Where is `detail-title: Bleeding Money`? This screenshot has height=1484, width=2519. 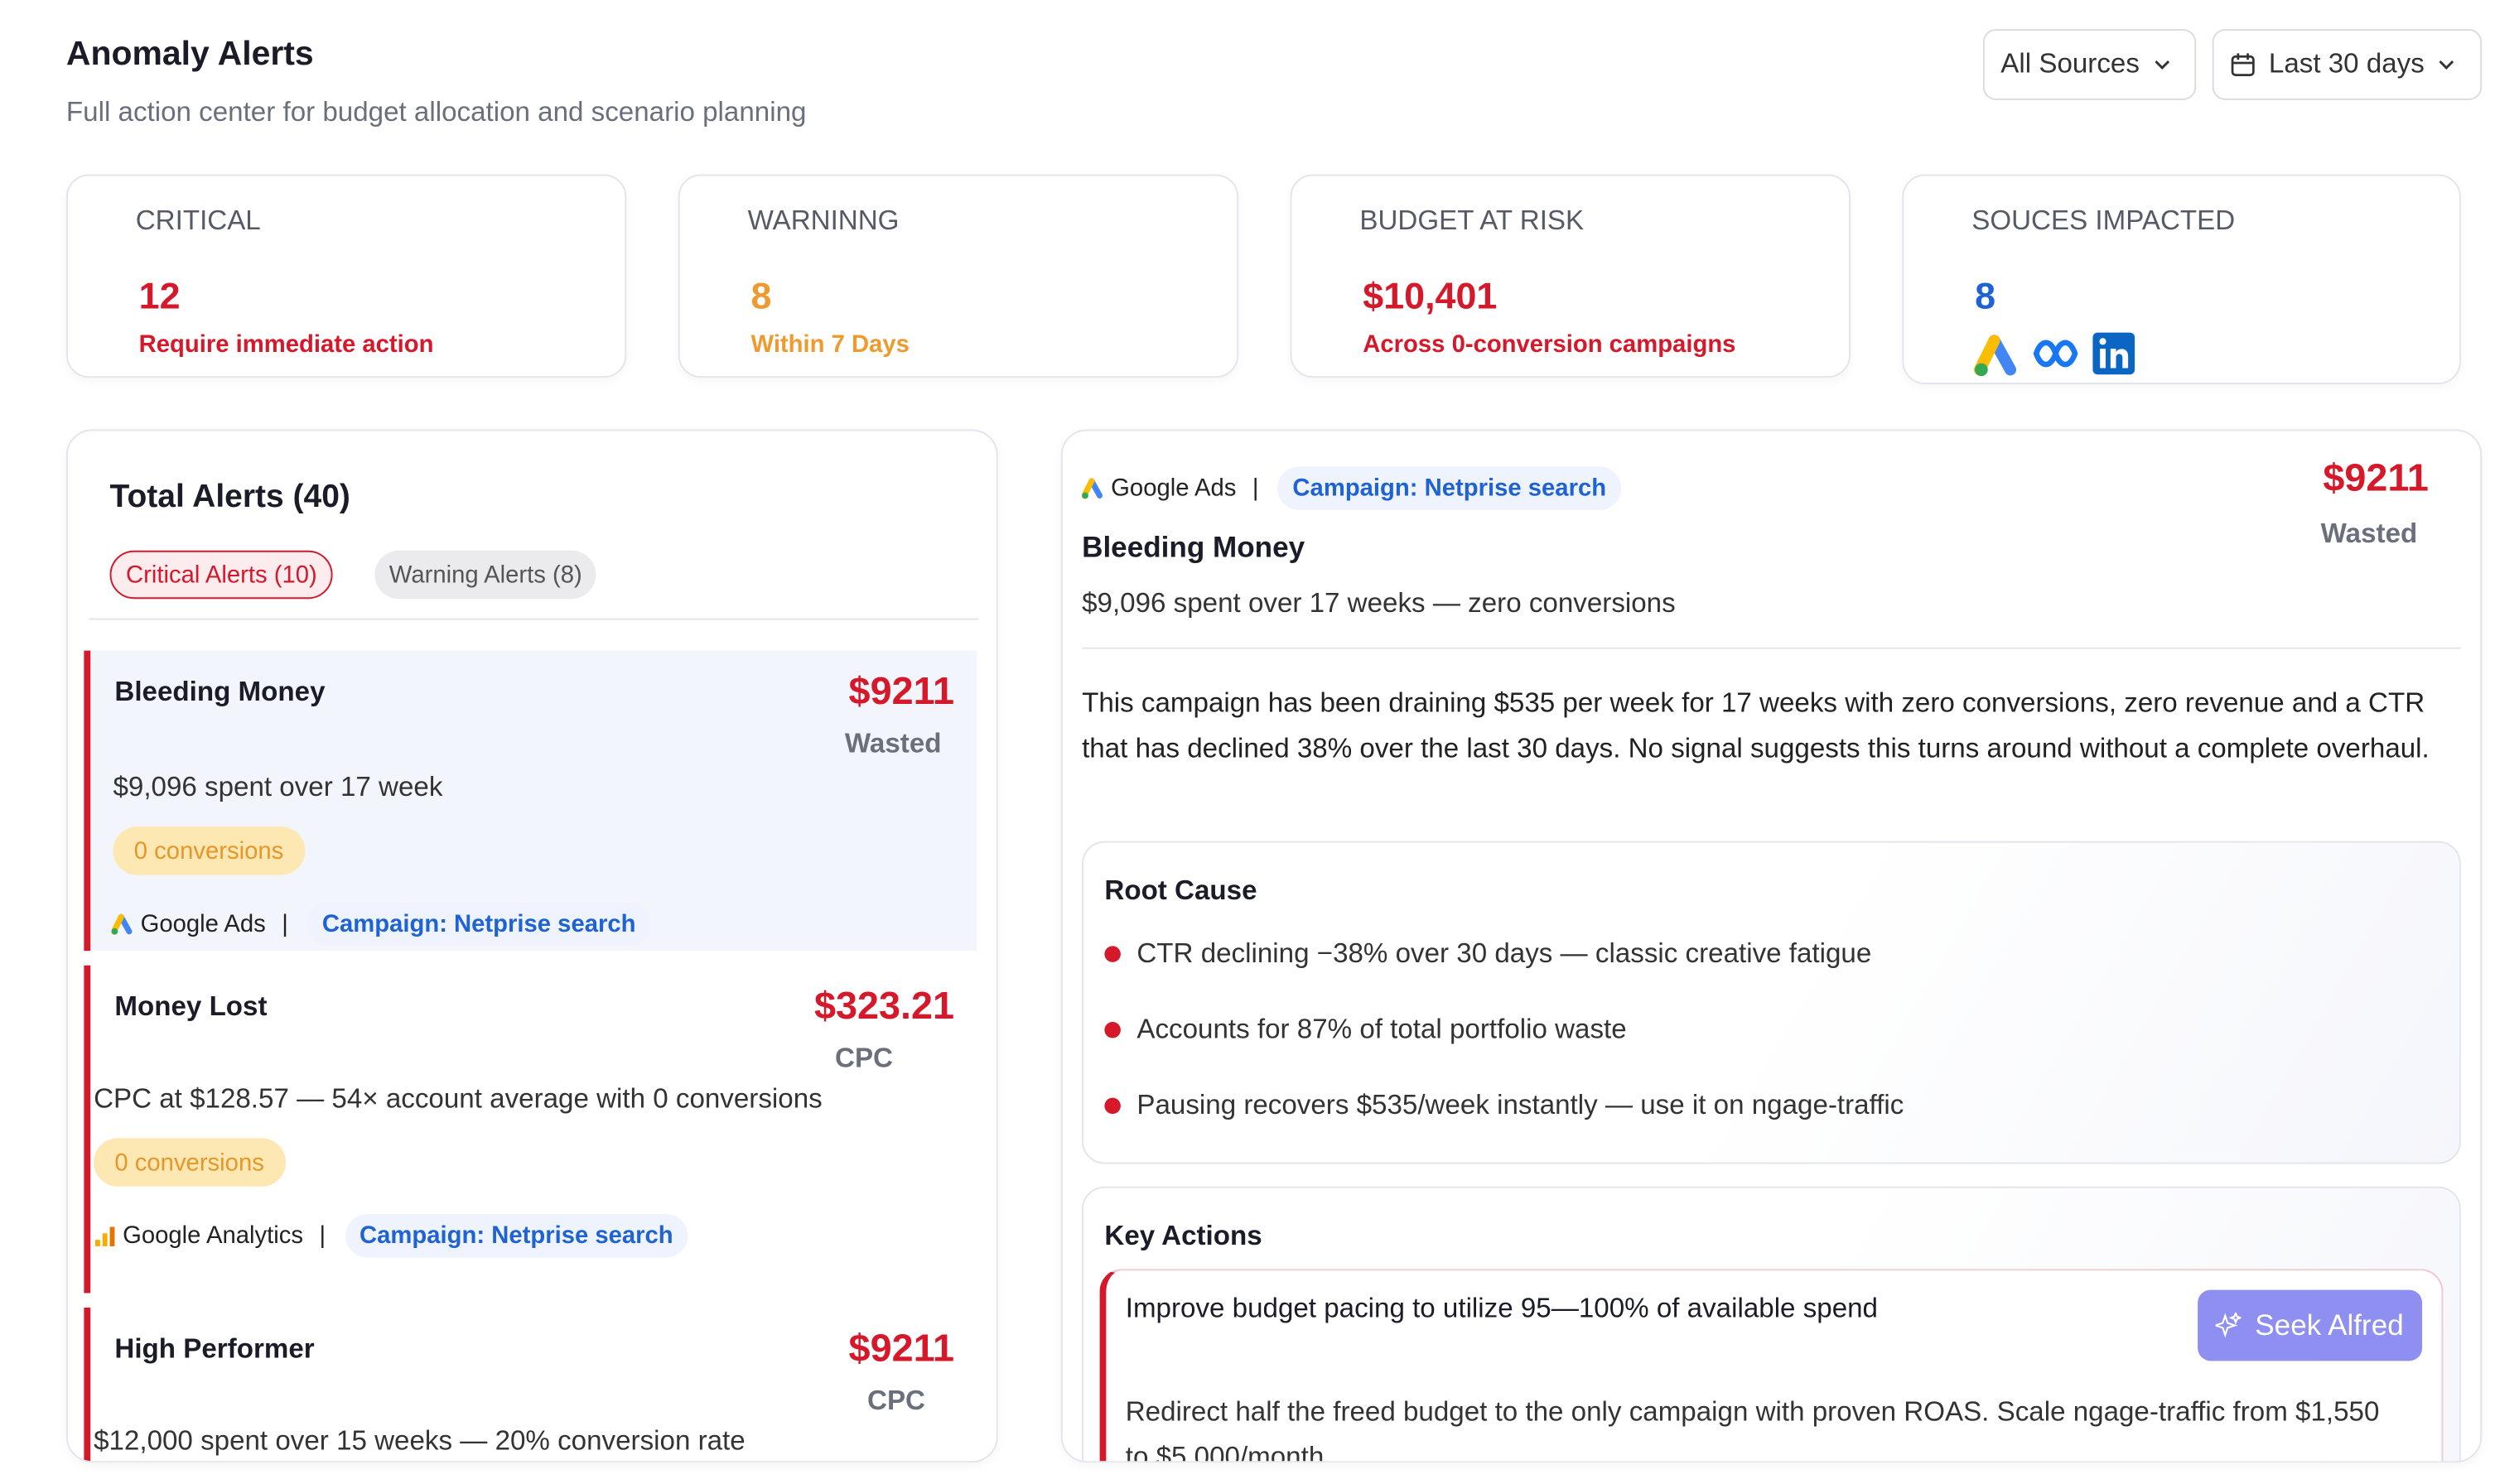 detail-title: Bleeding Money is located at coordinates (1193, 547).